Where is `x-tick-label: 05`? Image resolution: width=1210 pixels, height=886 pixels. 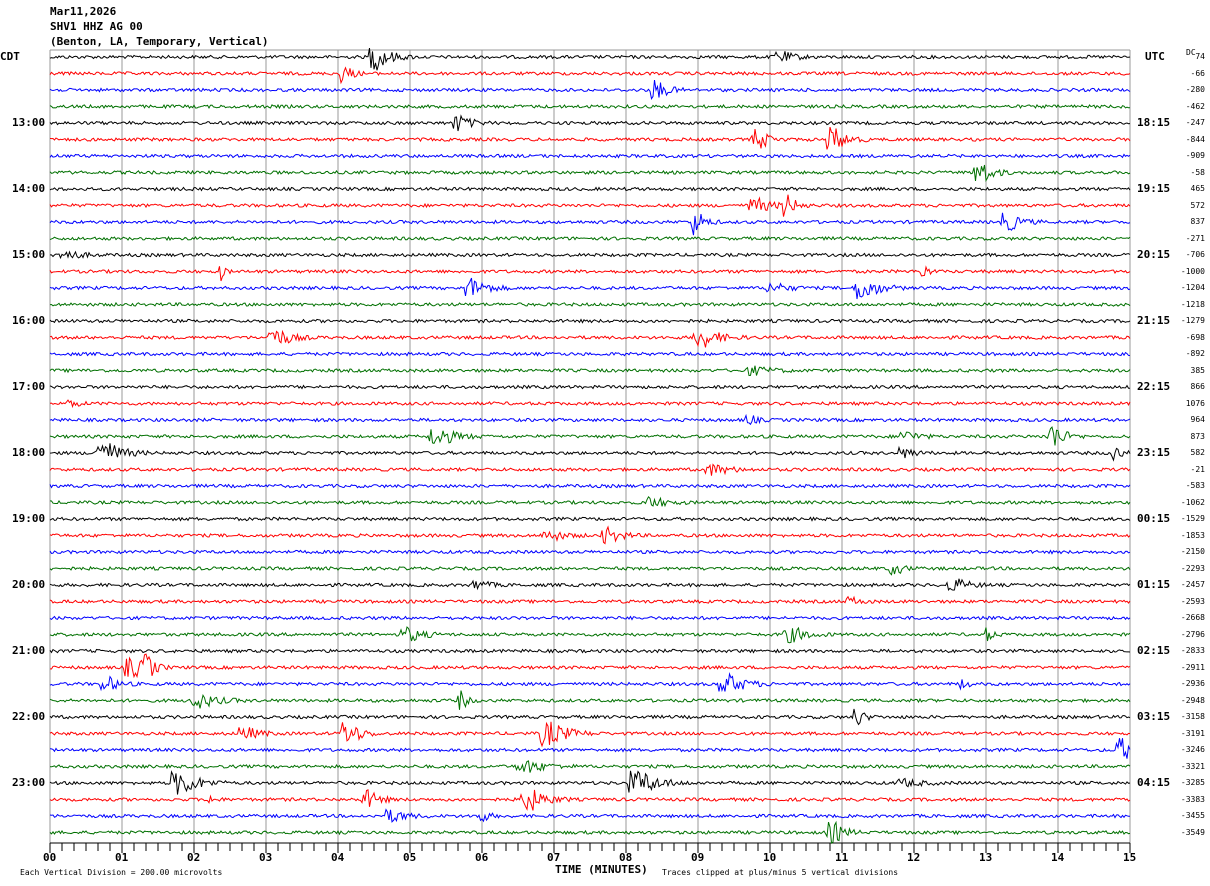 x-tick-label: 05 is located at coordinates (410, 857).